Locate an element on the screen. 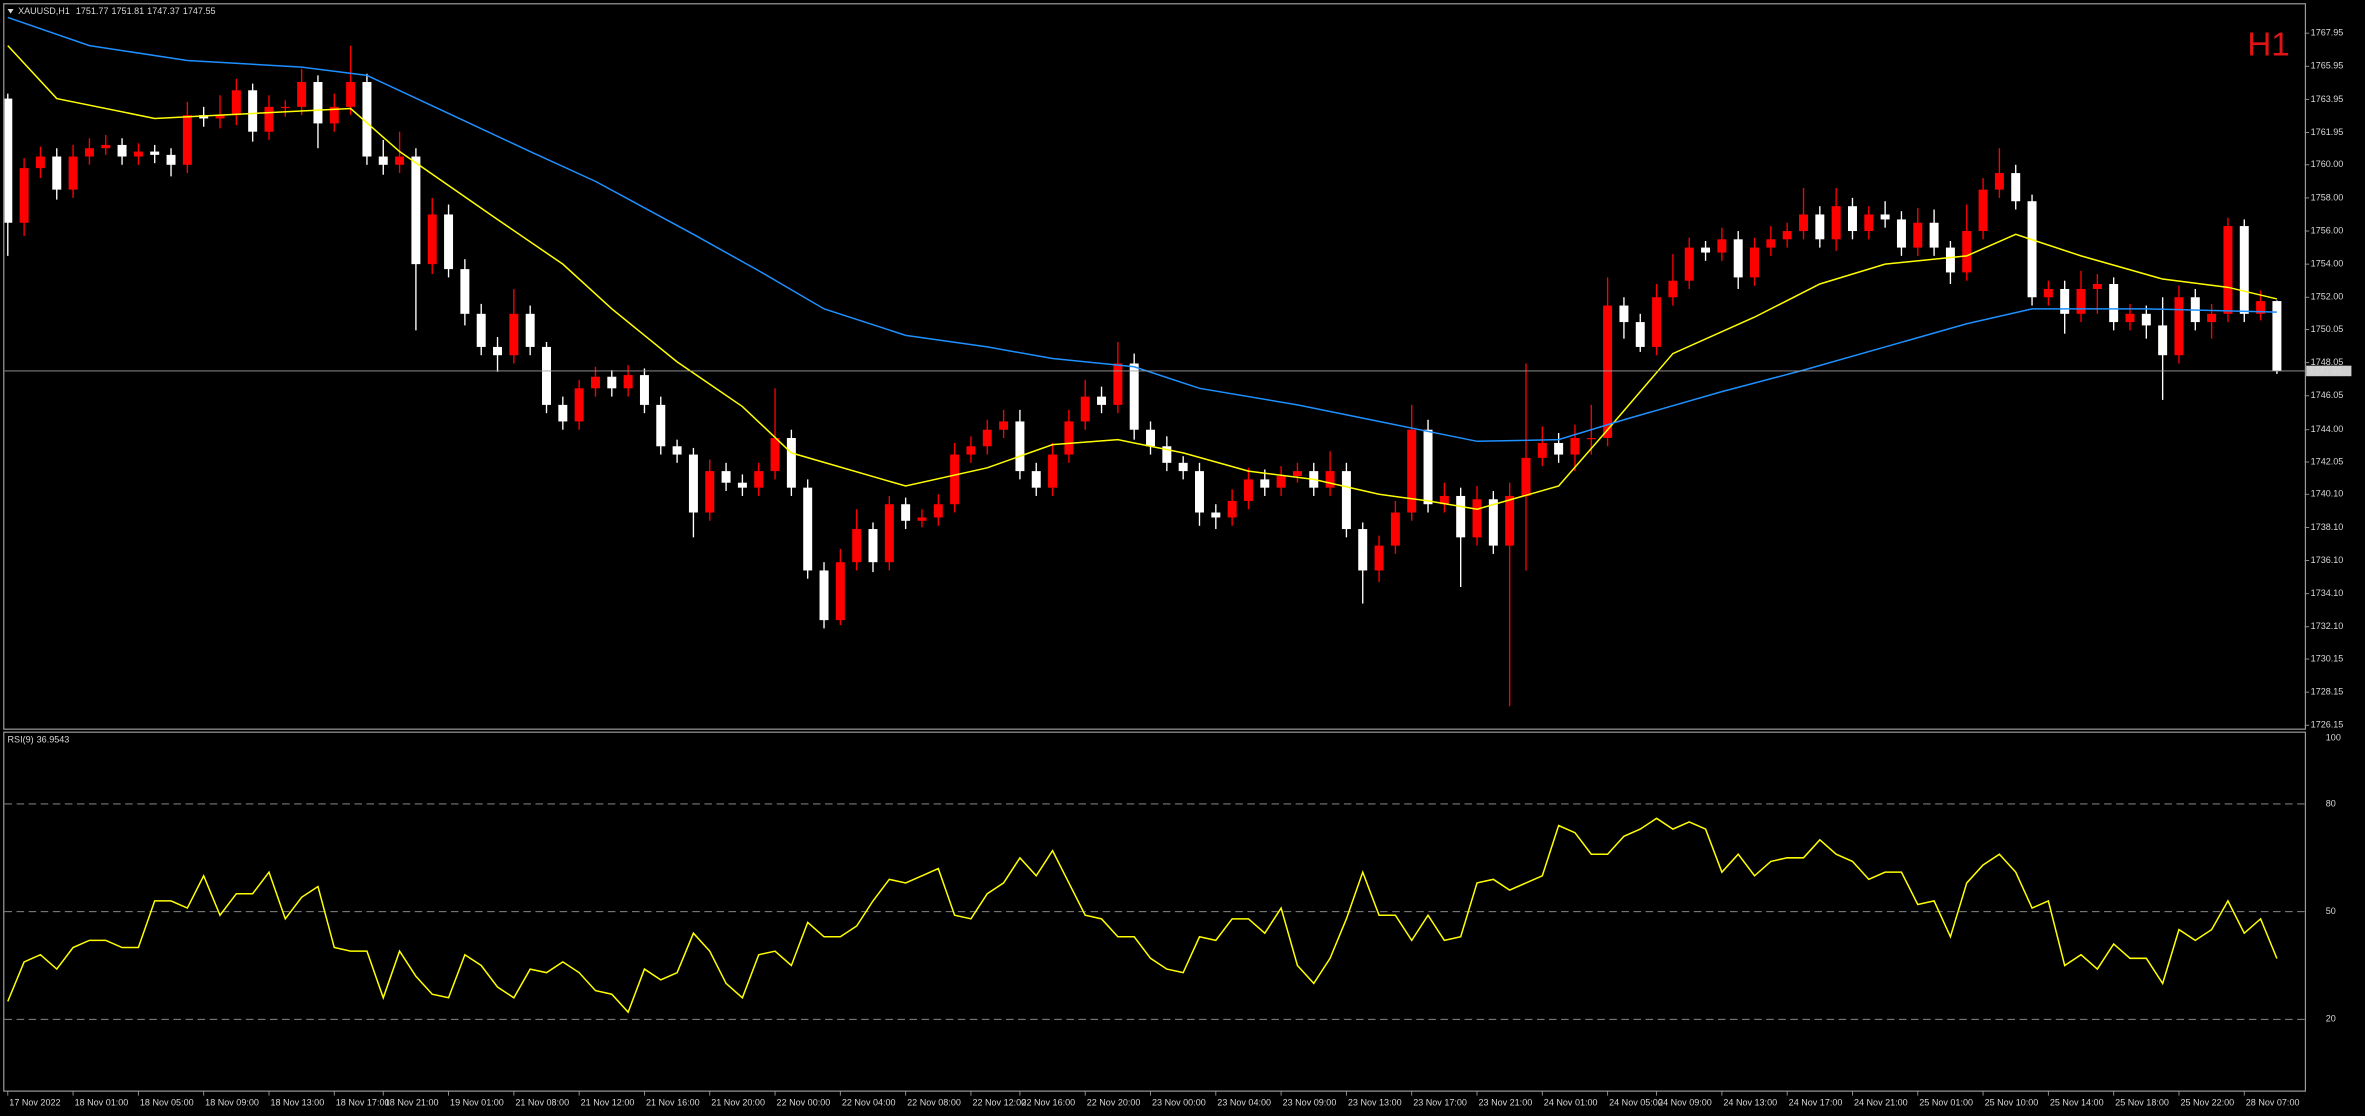  last-low: 1747.37 is located at coordinates (163, 11).